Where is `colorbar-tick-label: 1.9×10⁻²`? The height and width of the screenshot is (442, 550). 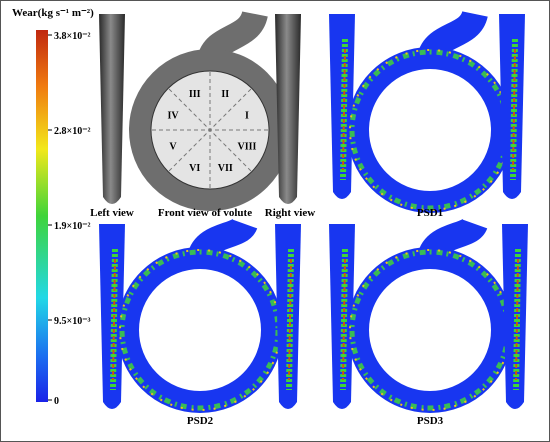 colorbar-tick-label: 1.9×10⁻² is located at coordinates (72, 226).